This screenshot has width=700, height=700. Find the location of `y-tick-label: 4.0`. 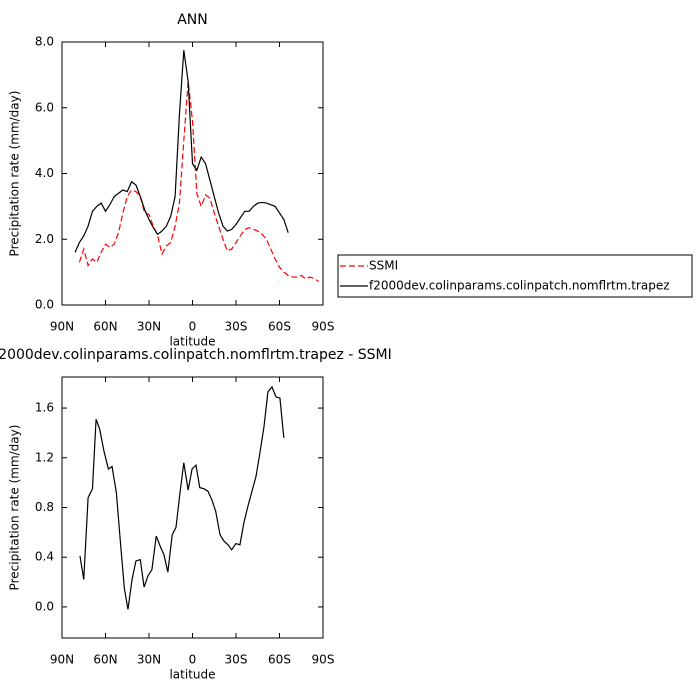

y-tick-label: 4.0 is located at coordinates (44, 173).